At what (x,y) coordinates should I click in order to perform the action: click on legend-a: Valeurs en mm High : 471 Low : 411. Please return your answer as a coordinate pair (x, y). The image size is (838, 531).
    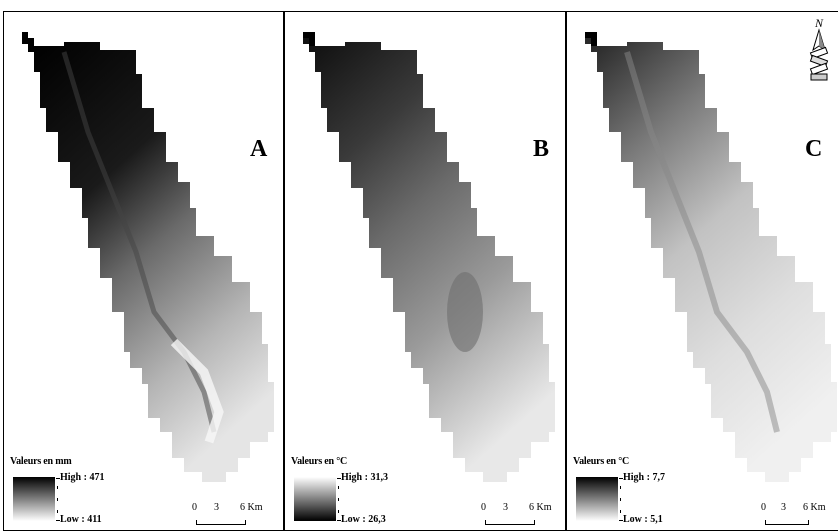
    Looking at the image, I should click on (95, 493).